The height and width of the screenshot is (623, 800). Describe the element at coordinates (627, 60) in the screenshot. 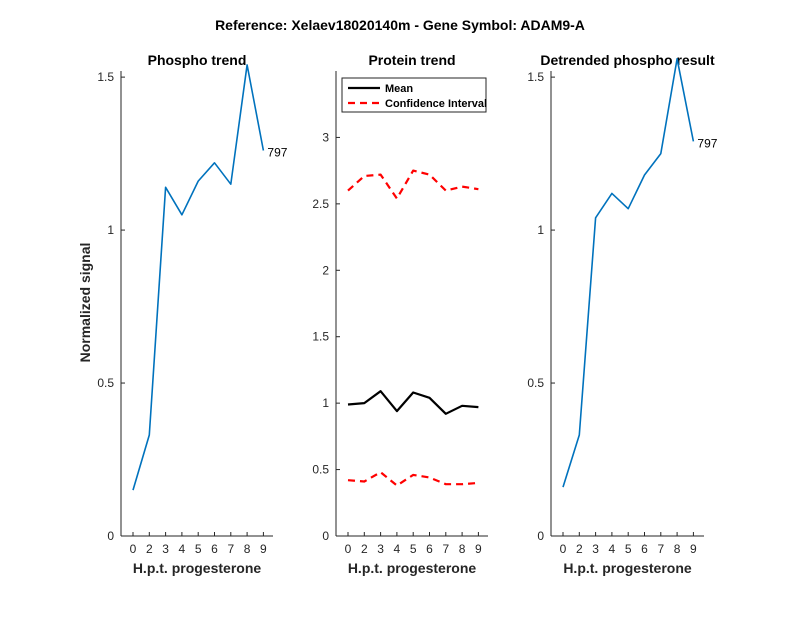

I see `panel-title: Detrended phospho result` at that location.